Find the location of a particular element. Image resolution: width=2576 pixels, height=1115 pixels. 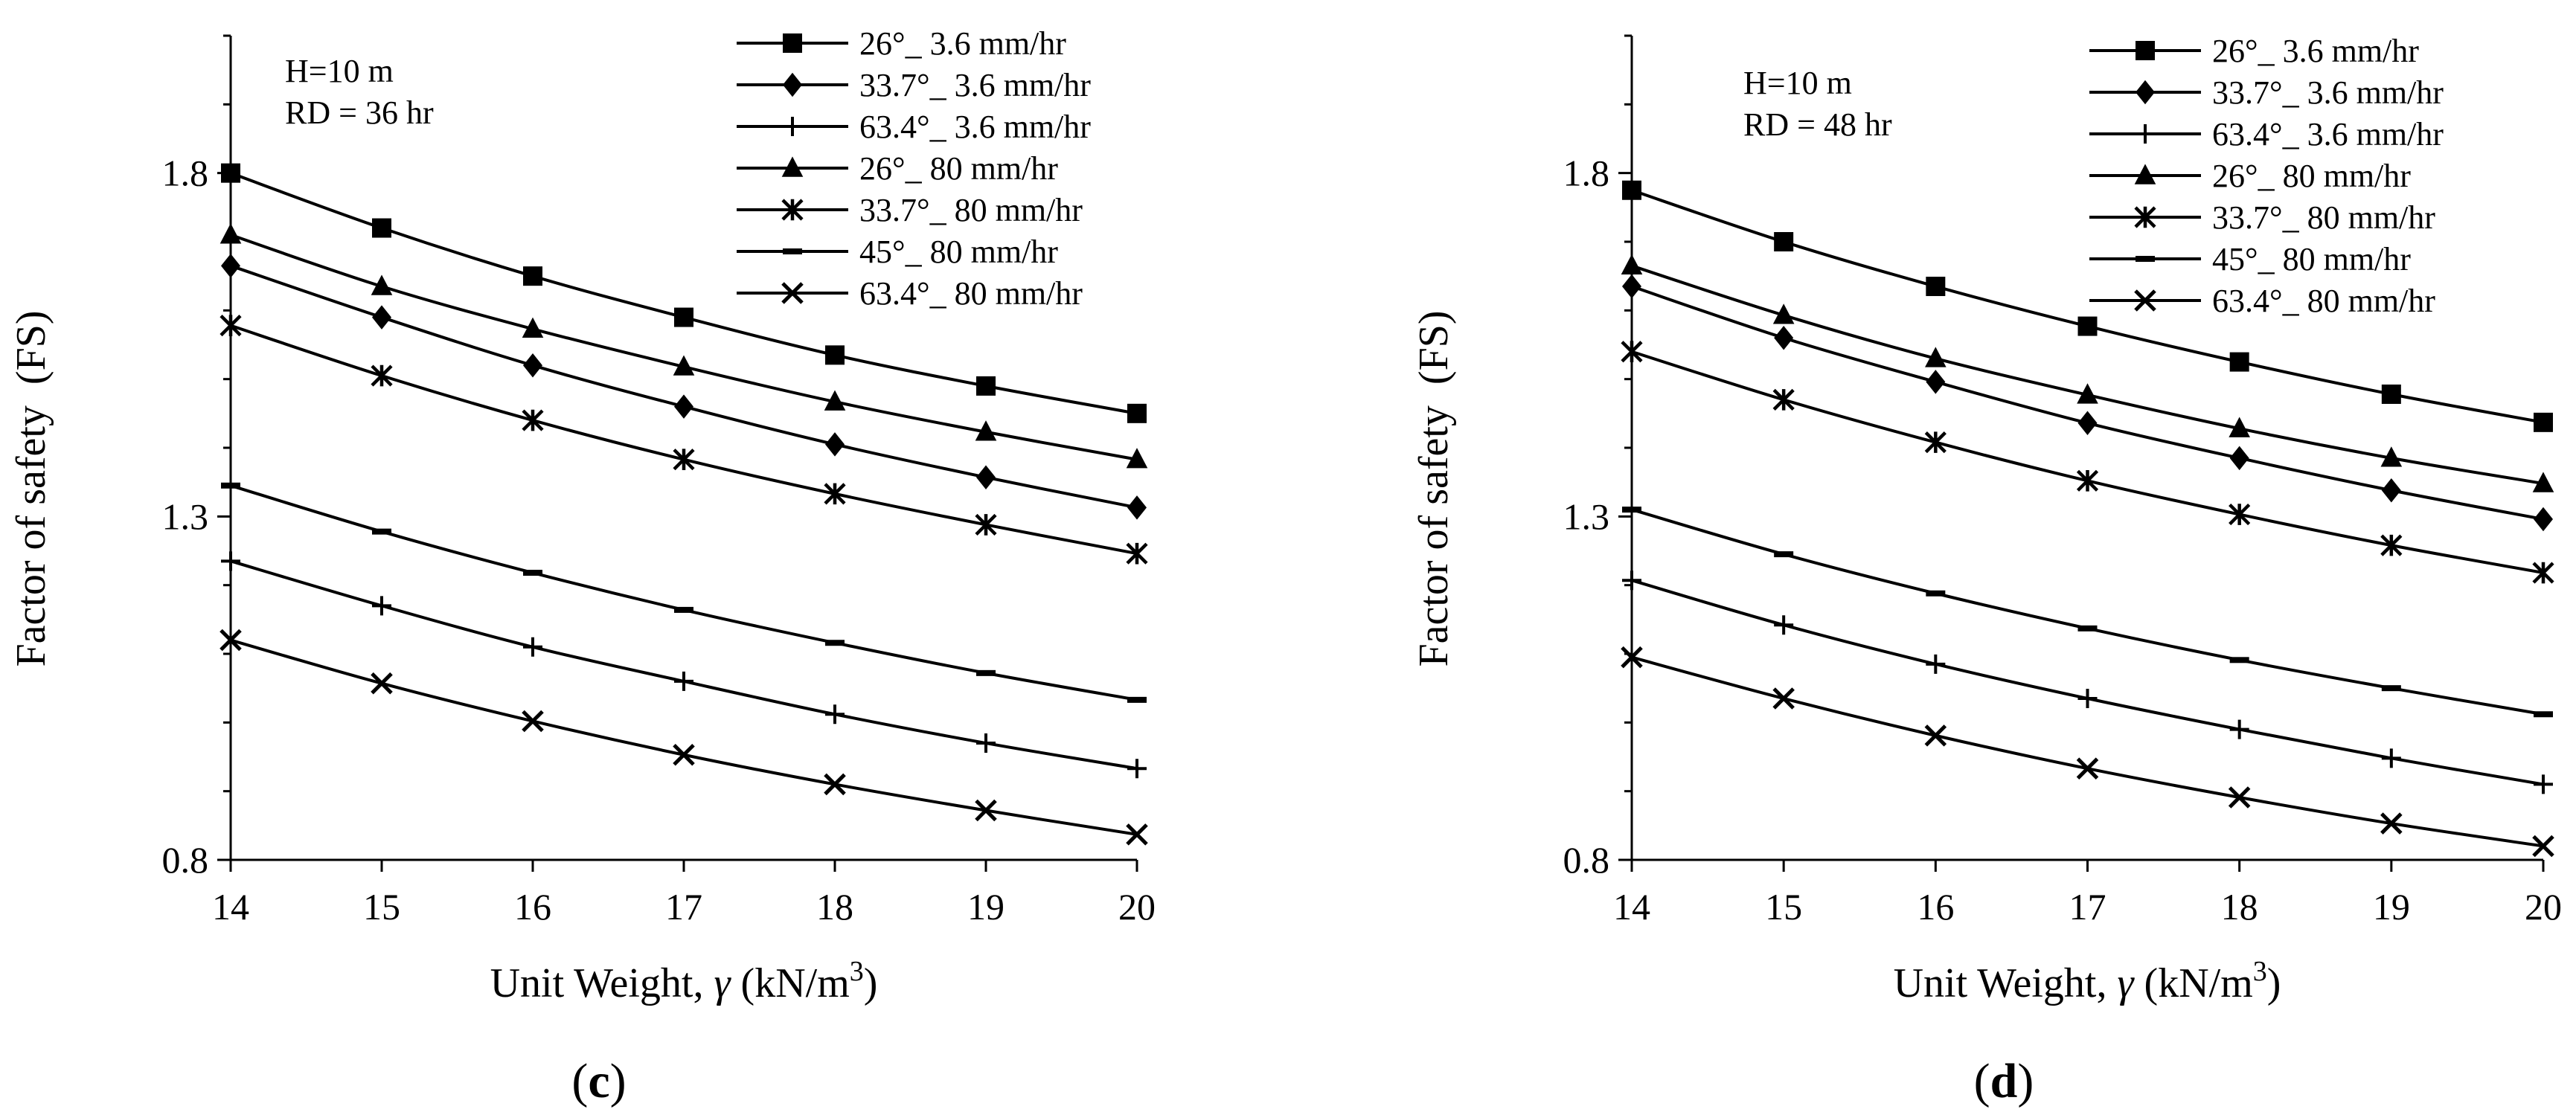

x-tick-label: 17 is located at coordinates (683, 907).